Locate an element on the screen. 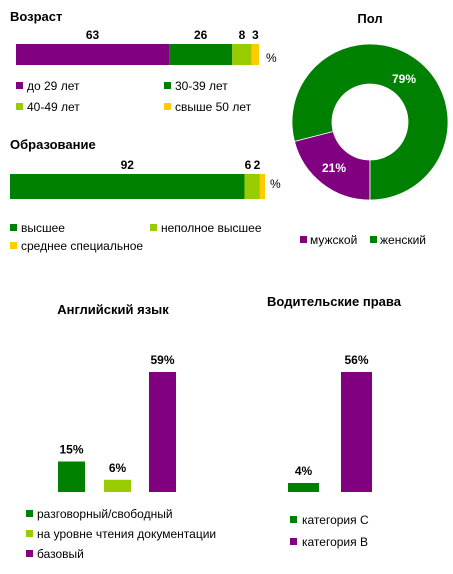 Image resolution: width=453 pixels, height=574 pixels. education-legend-label: среднее специальное is located at coordinates (82, 246).